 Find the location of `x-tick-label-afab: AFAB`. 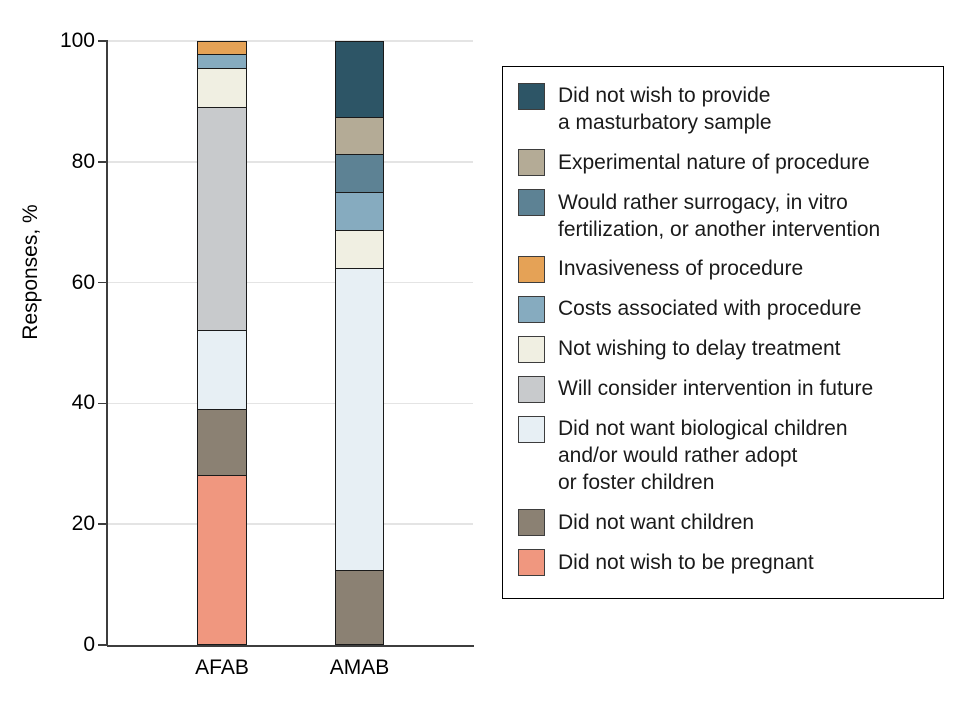

x-tick-label-afab: AFAB is located at coordinates (222, 667).